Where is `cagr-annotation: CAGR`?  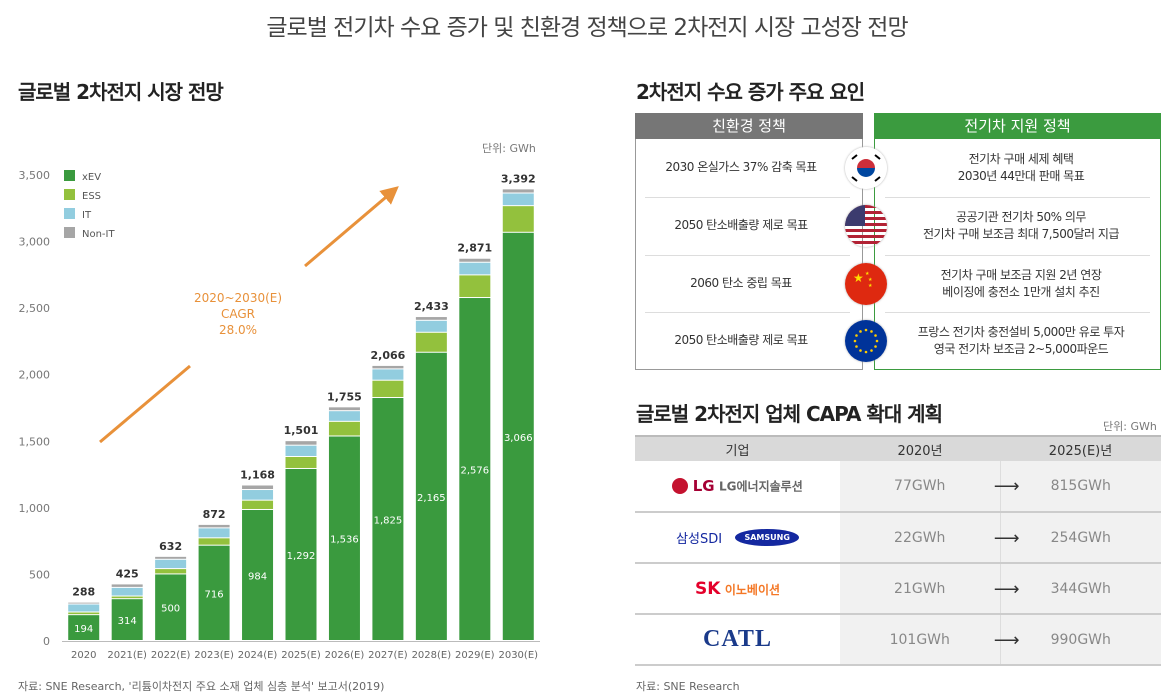
cagr-annotation: CAGR is located at coordinates (238, 314).